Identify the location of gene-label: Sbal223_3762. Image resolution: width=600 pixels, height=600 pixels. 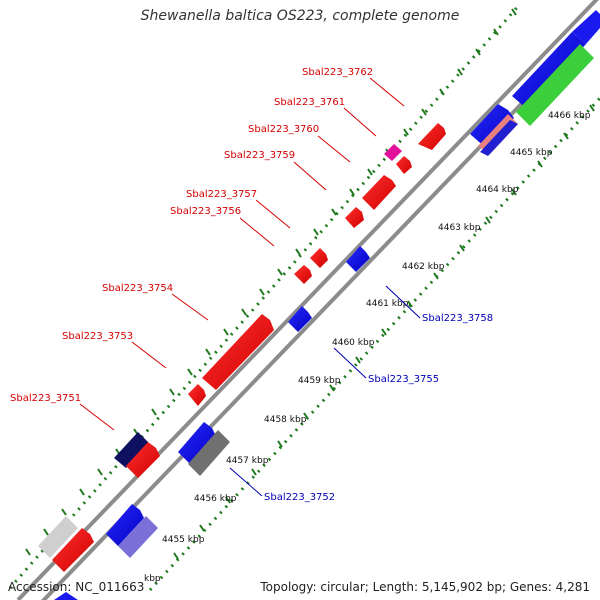
(337, 72).